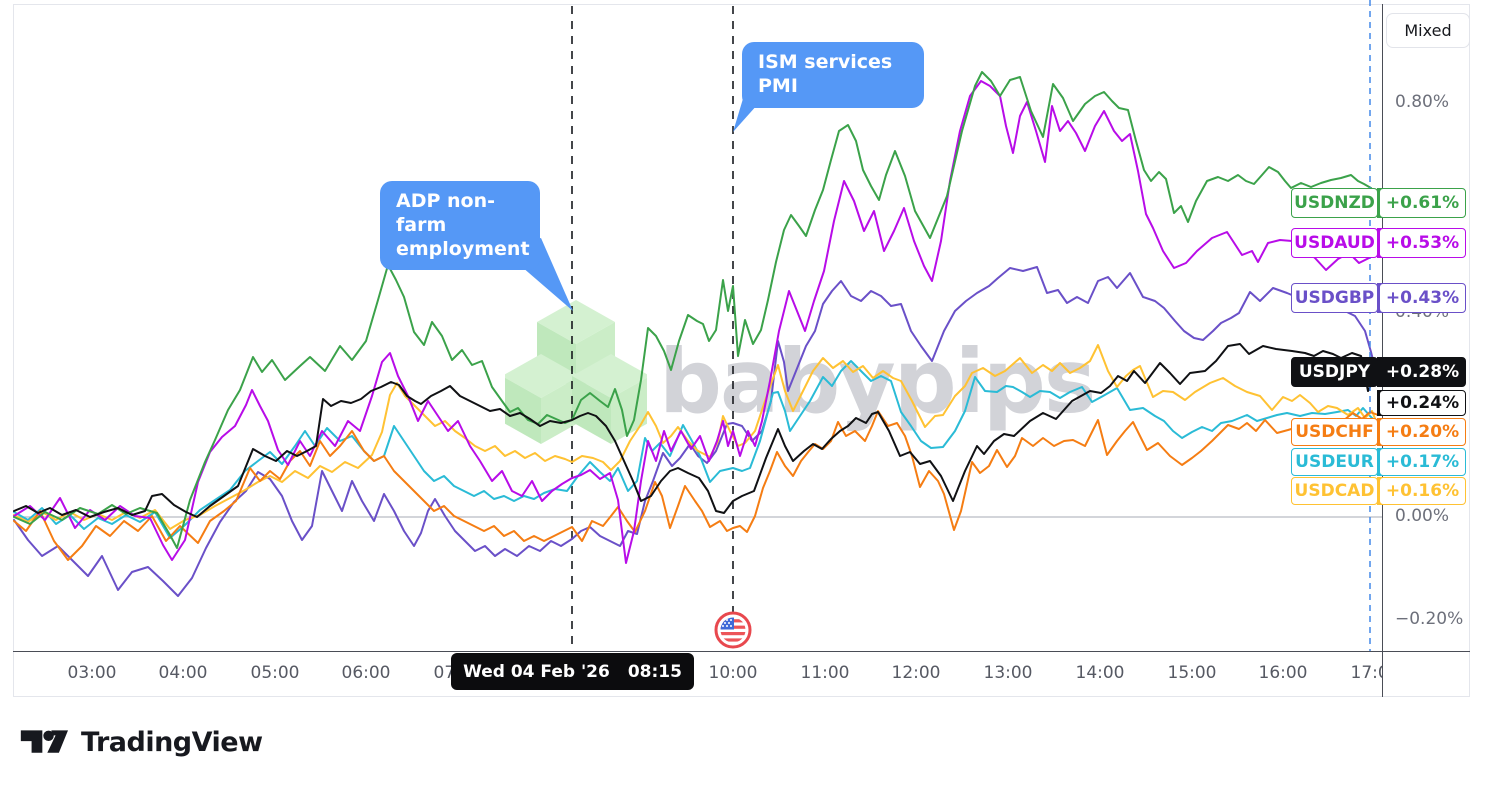 The width and height of the screenshot is (1491, 789). What do you see at coordinates (1334, 372) in the screenshot?
I see `price-pill-usdjpy-symbol: USDJPY` at bounding box center [1334, 372].